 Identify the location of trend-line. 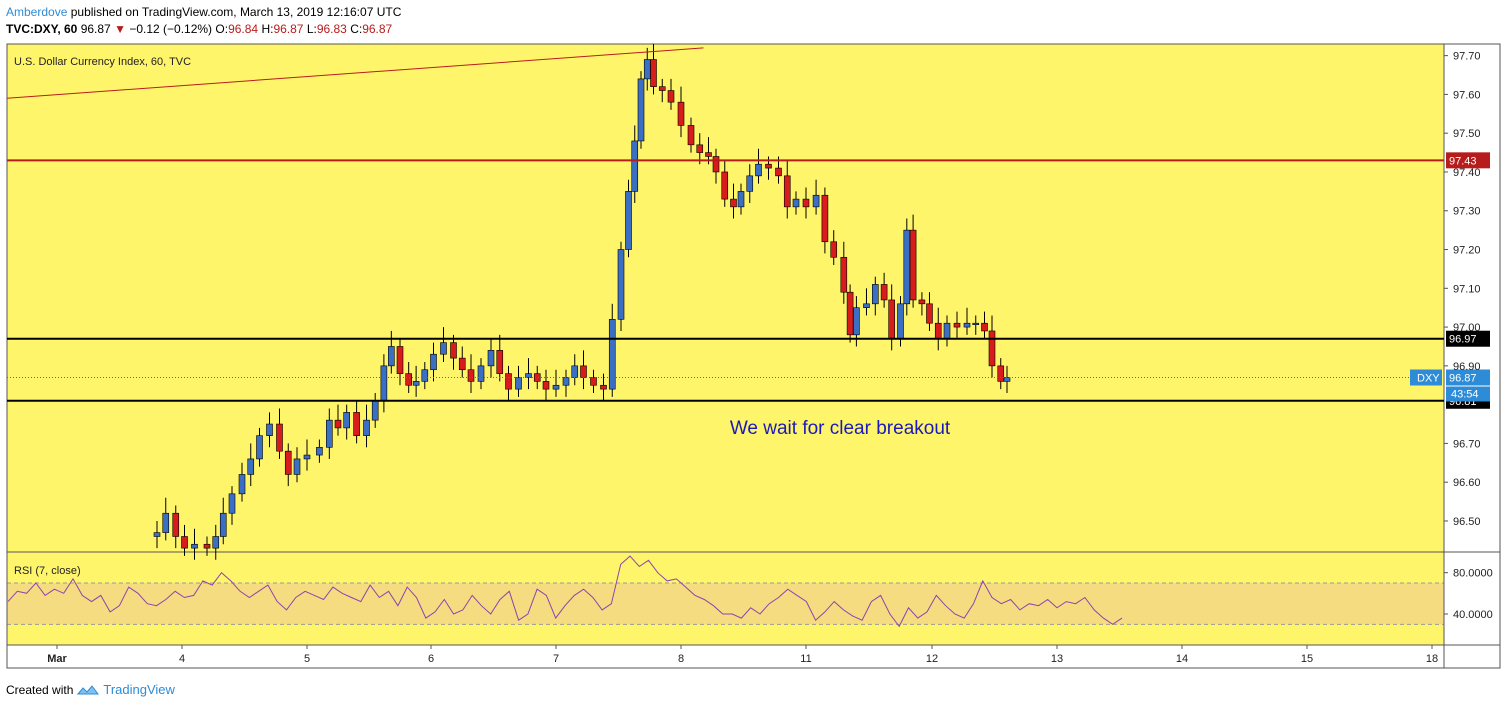
(355, 73).